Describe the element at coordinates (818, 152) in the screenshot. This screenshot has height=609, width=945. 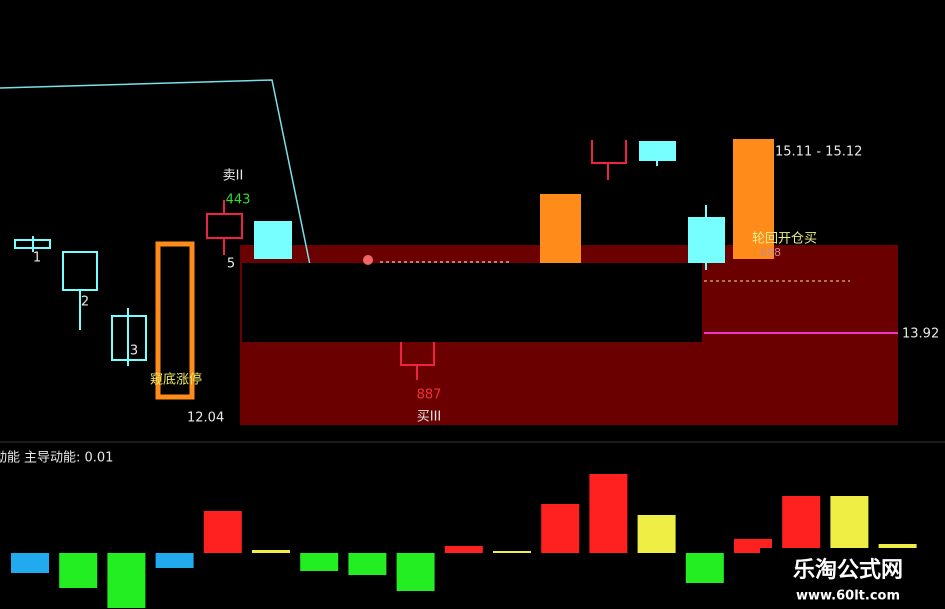
I see `label: 15.11 - 15.12` at that location.